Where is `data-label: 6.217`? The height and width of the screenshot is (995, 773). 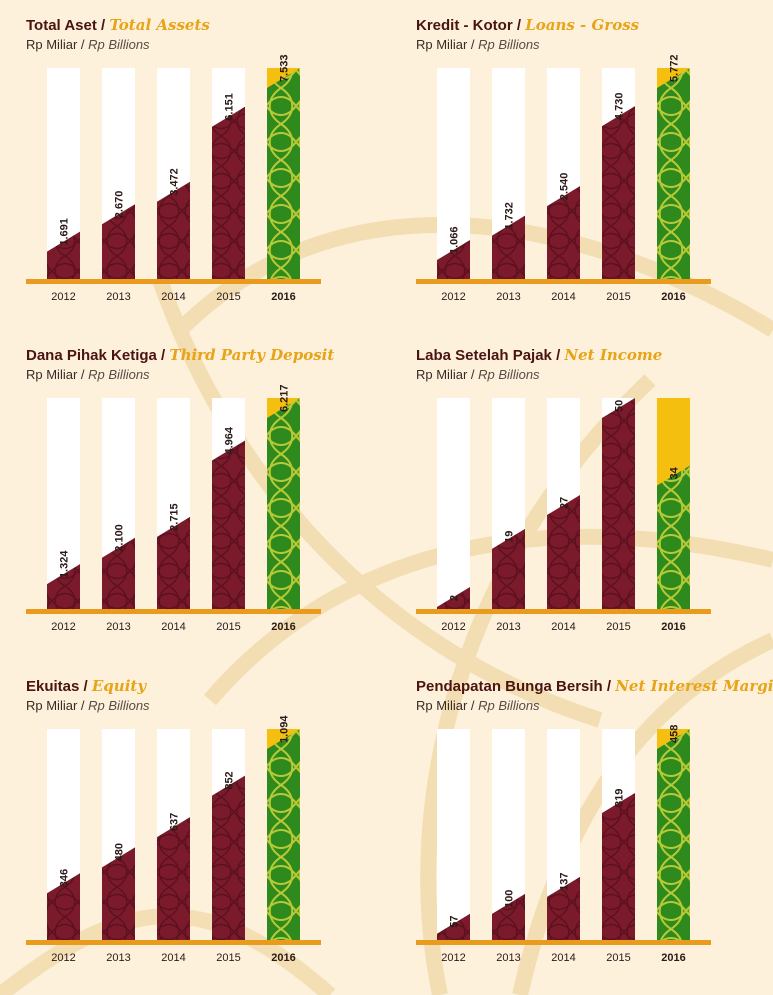
data-label: 6.217 is located at coordinates (285, 398).